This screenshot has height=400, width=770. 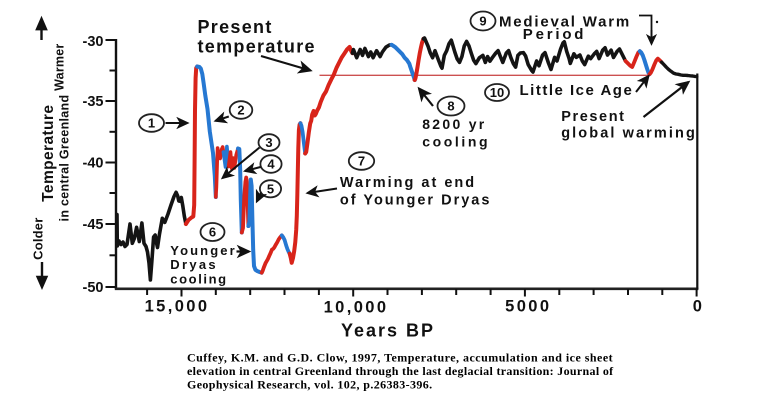 I want to click on svg-text: Medieval Warm, so click(x=565, y=22).